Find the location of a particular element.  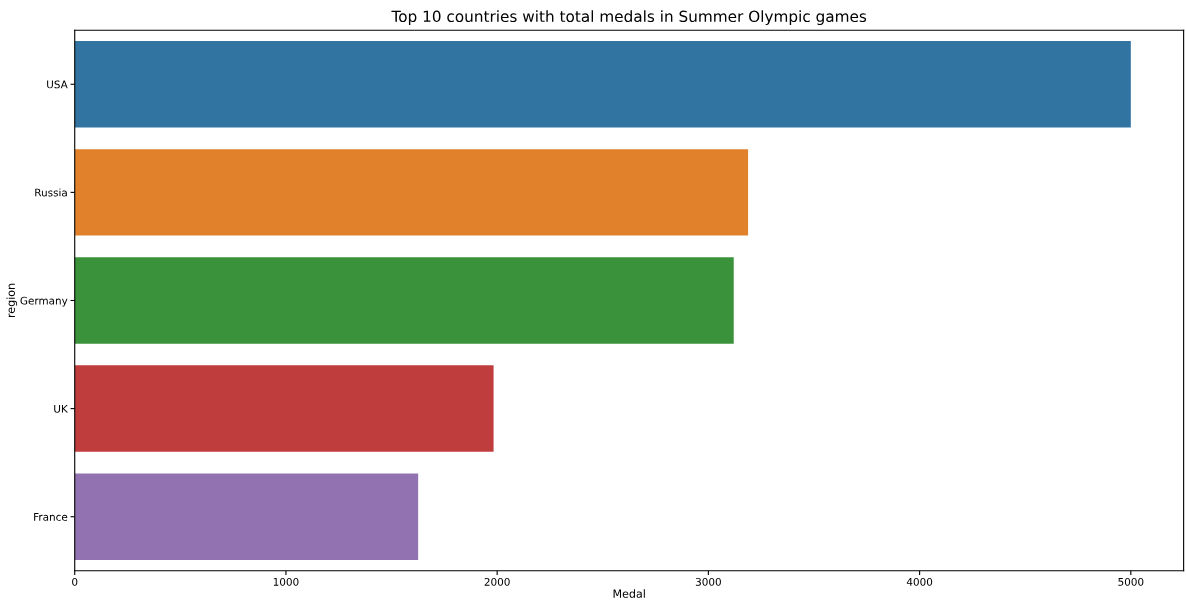

x-tick-label: 3000 is located at coordinates (708, 581).